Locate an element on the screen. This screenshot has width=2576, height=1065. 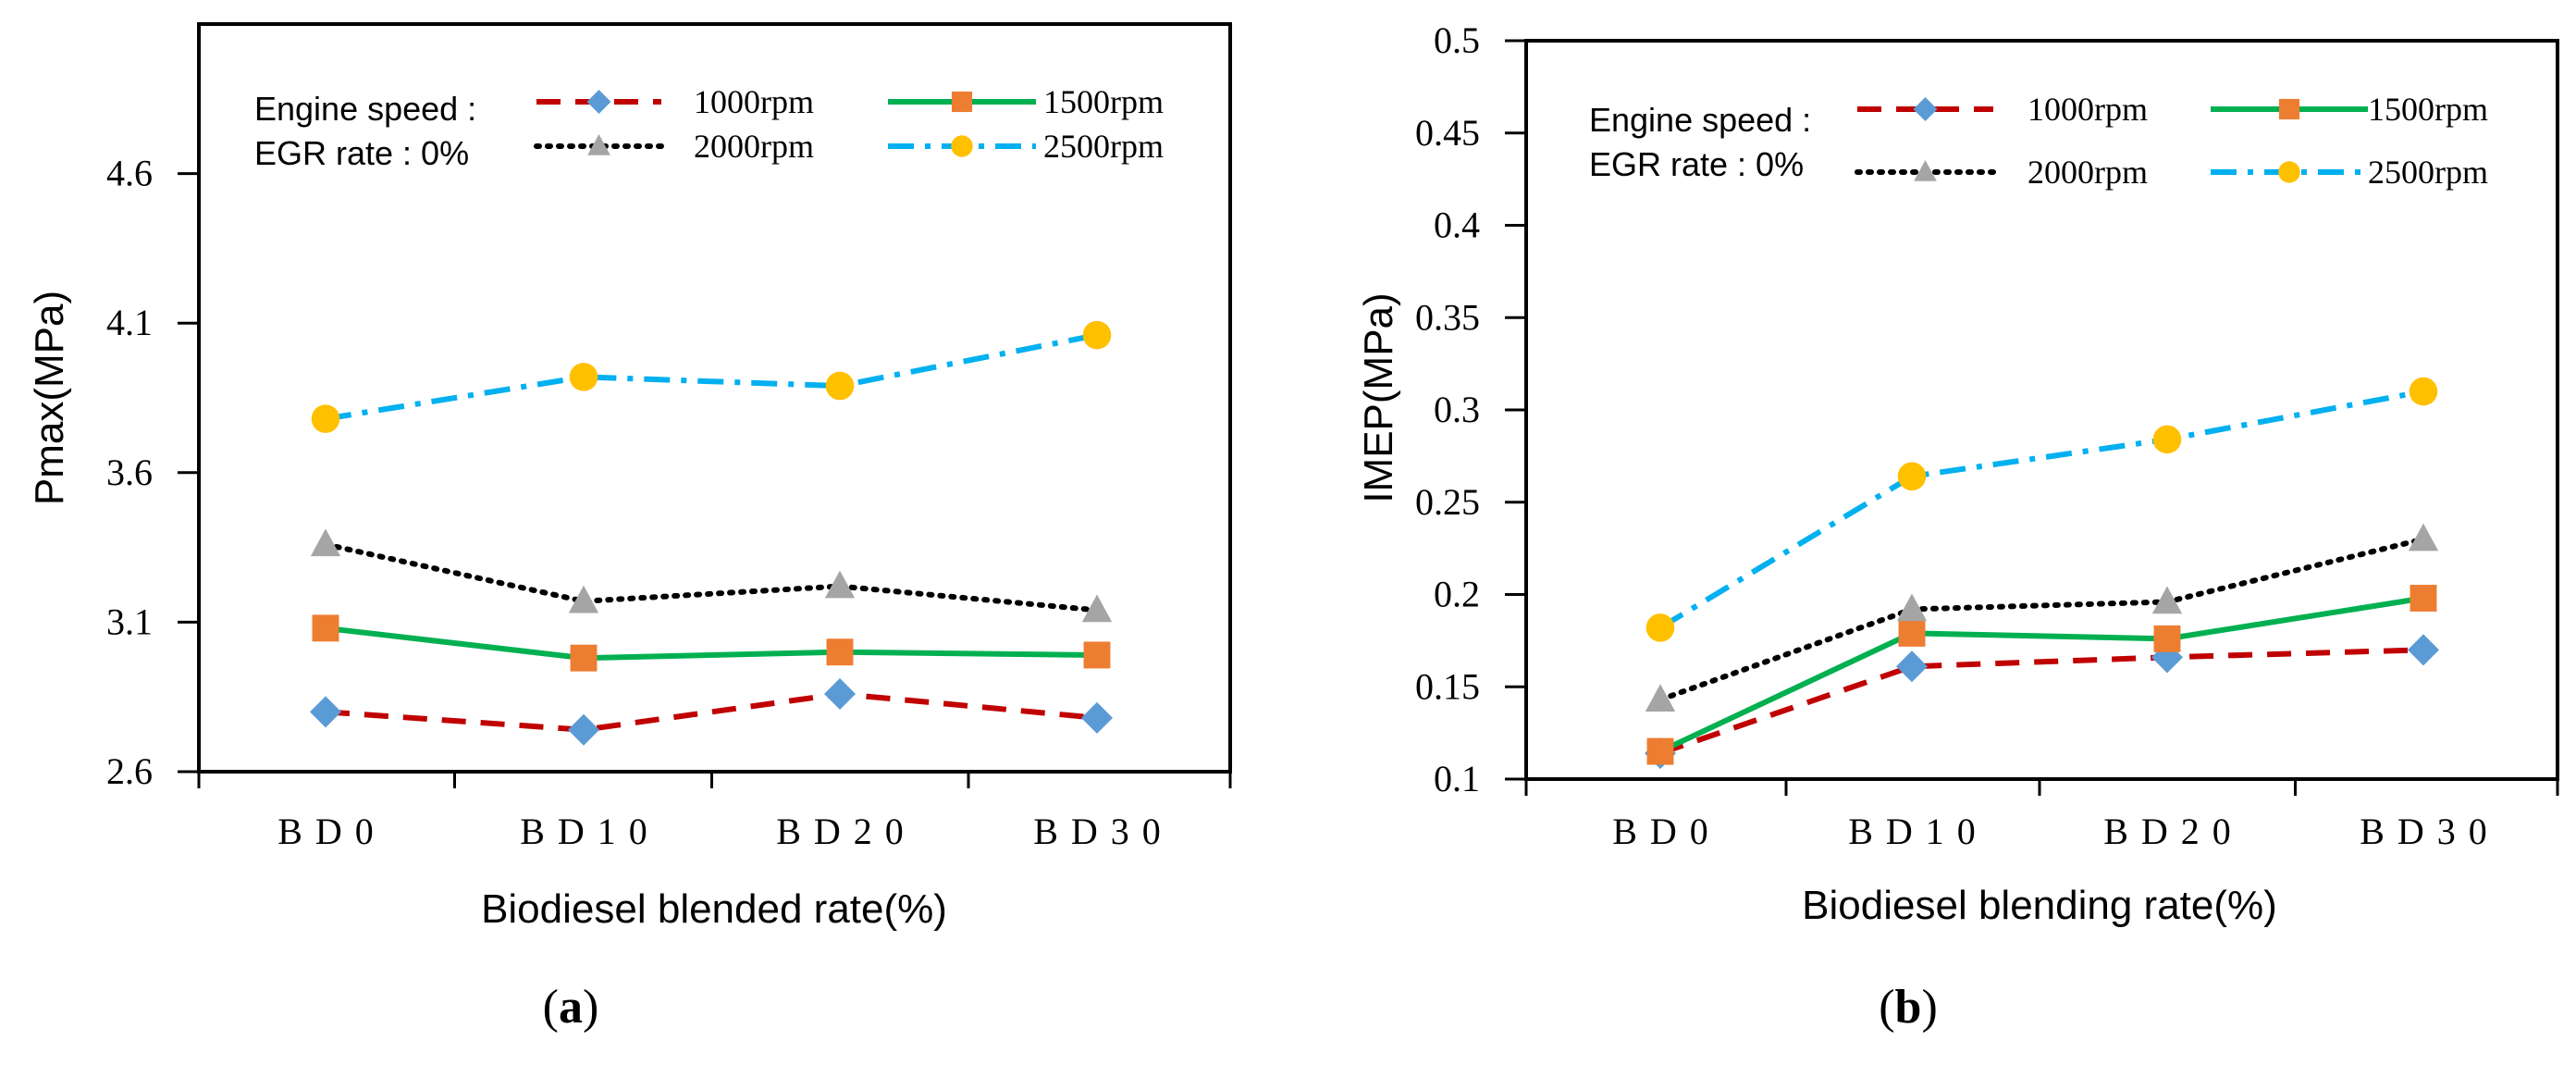
panel-letter-b: b is located at coordinates (1909, 1007).